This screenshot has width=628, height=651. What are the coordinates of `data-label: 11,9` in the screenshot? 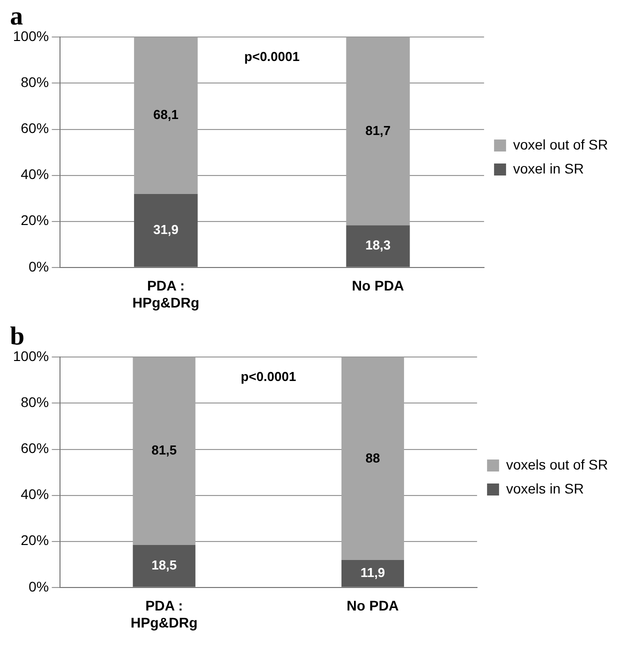 It's located at (373, 572).